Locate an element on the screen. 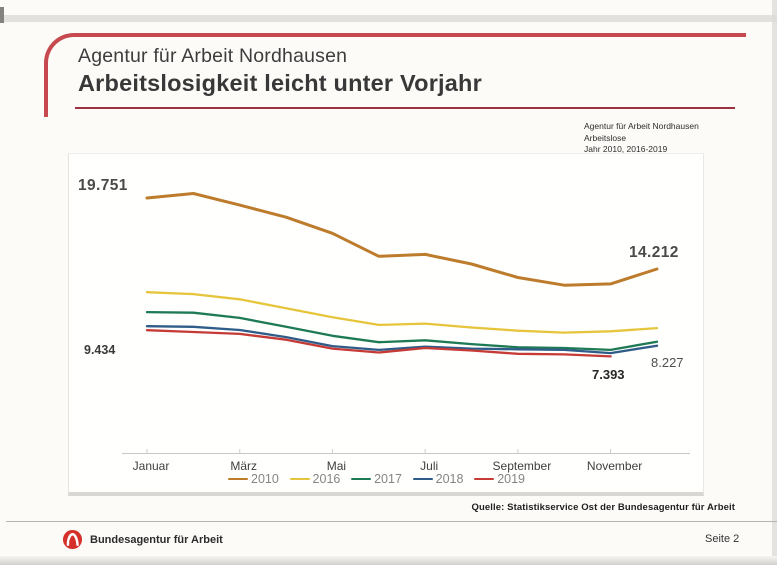 This screenshot has width=777, height=565. x-axis-label-juli: Juli is located at coordinates (429, 466).